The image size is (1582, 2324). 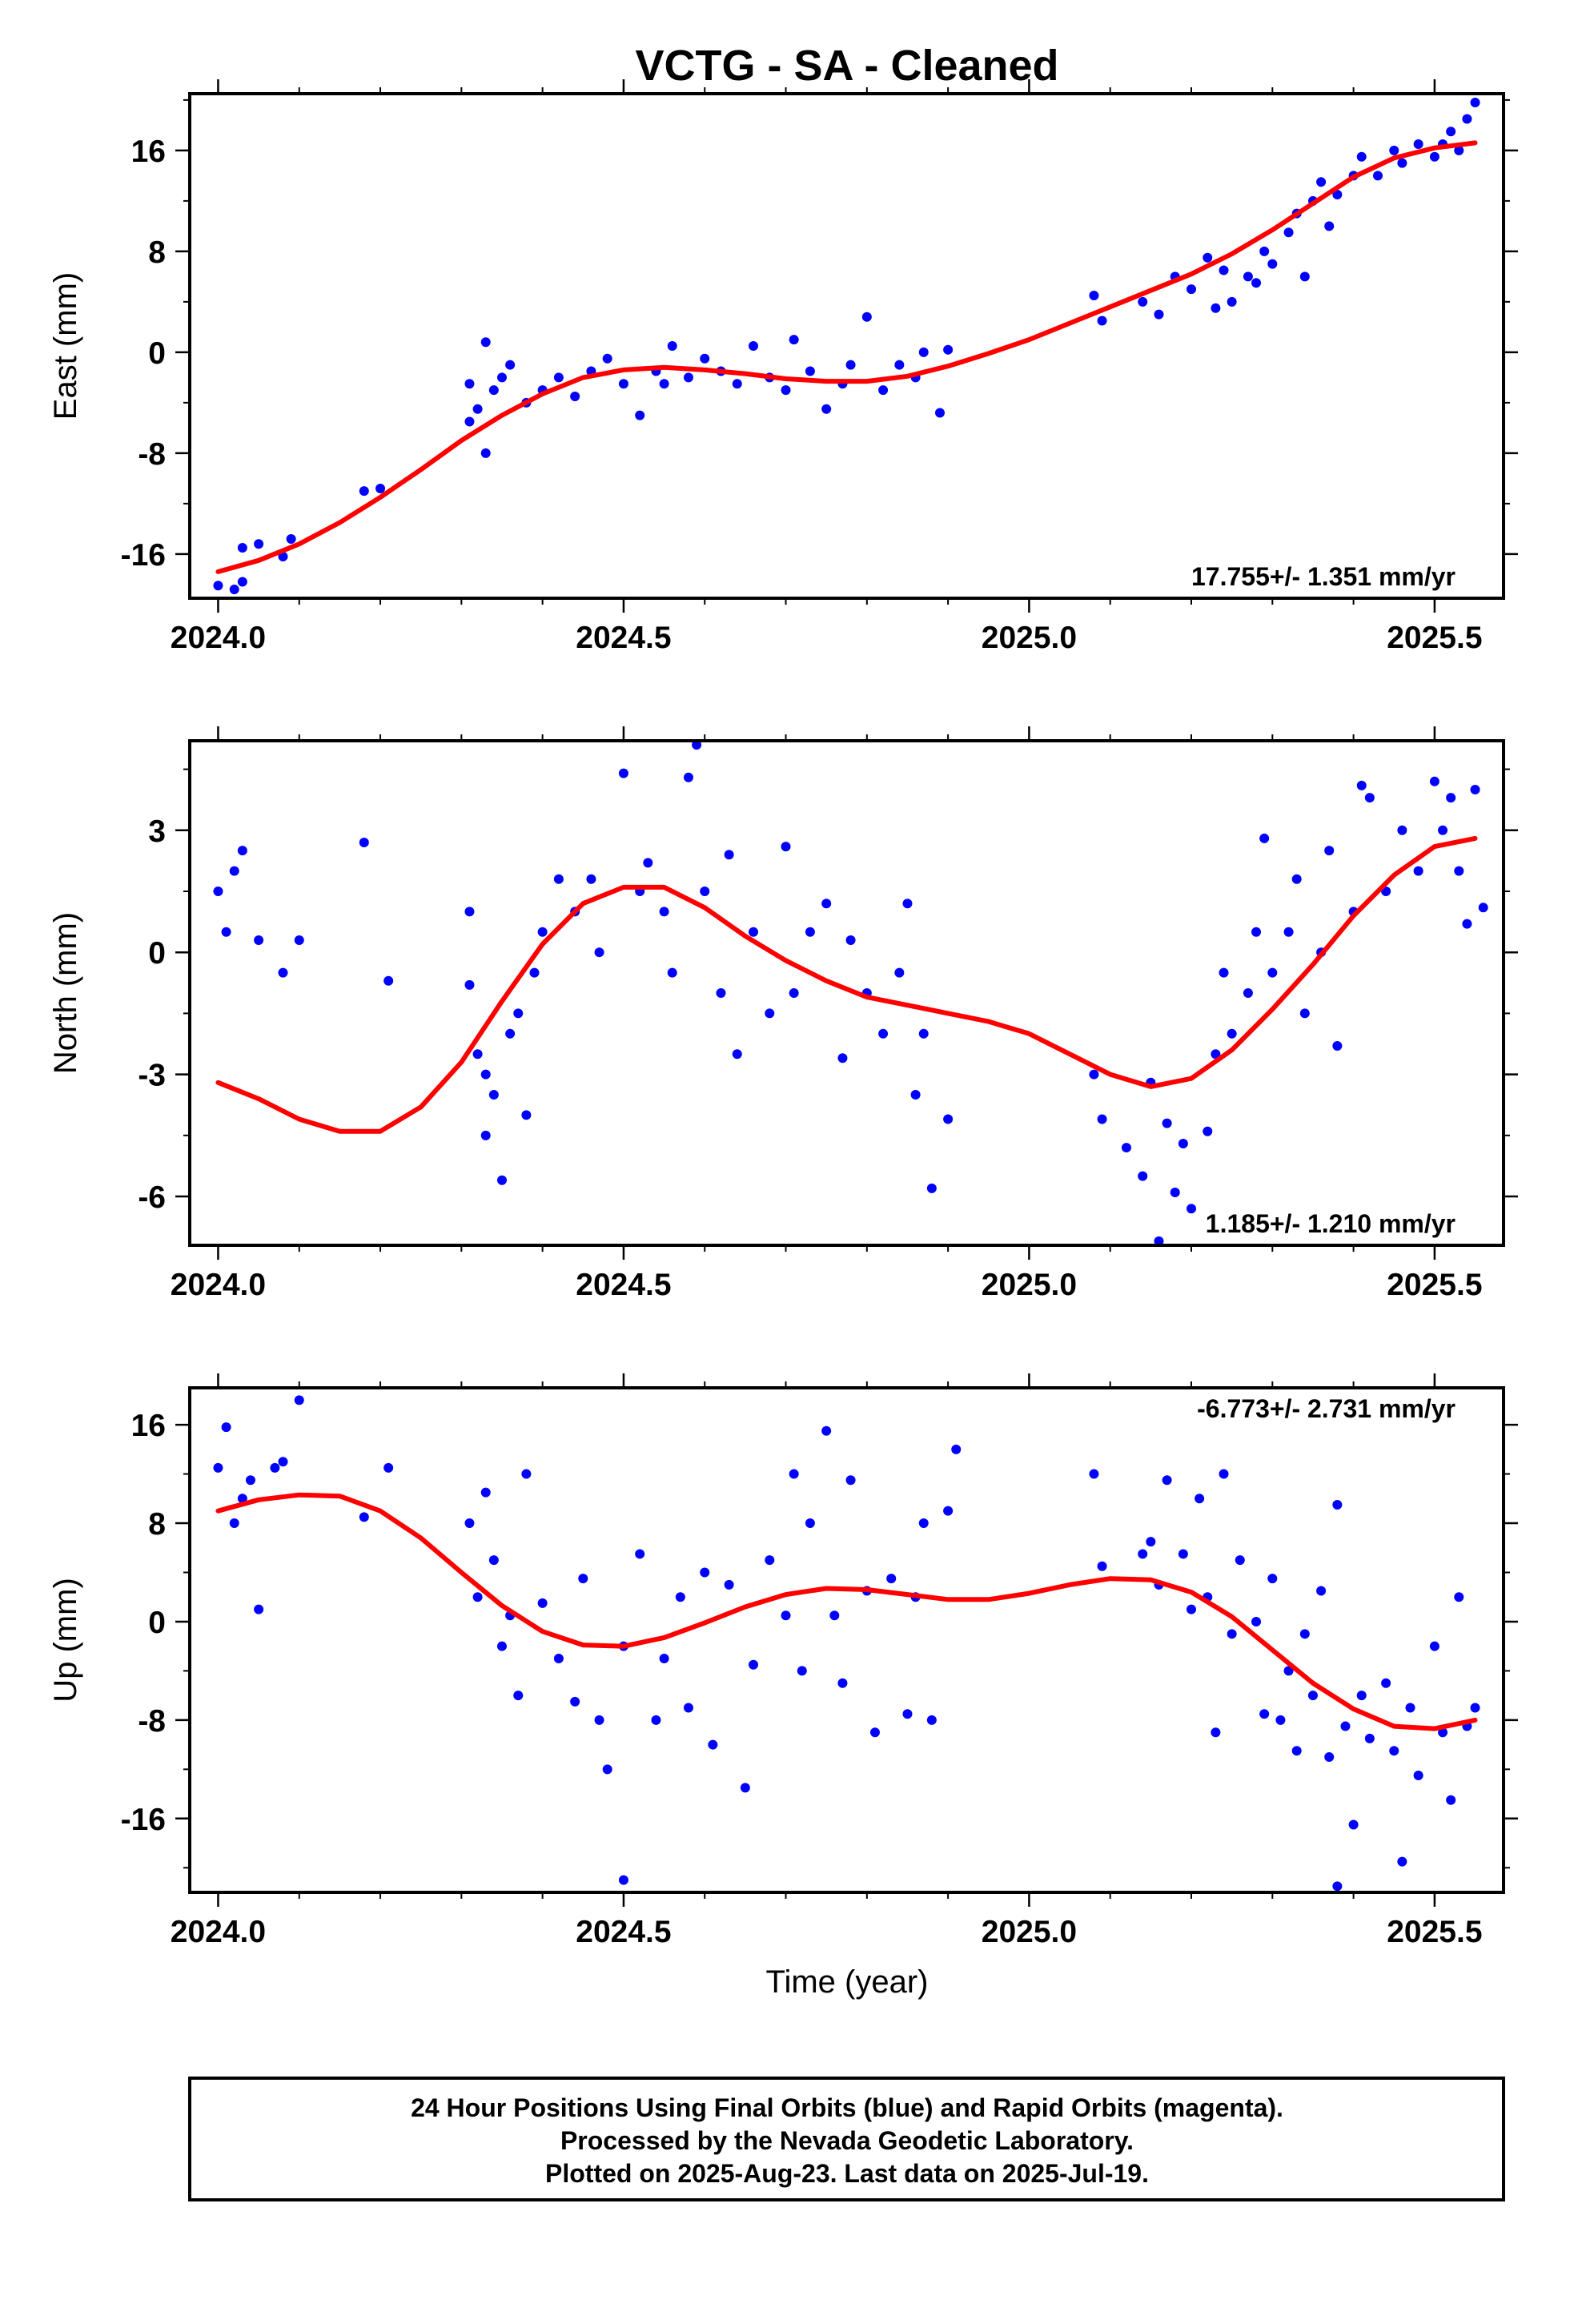 I want to click on up-fit-curve, so click(x=847, y=1611).